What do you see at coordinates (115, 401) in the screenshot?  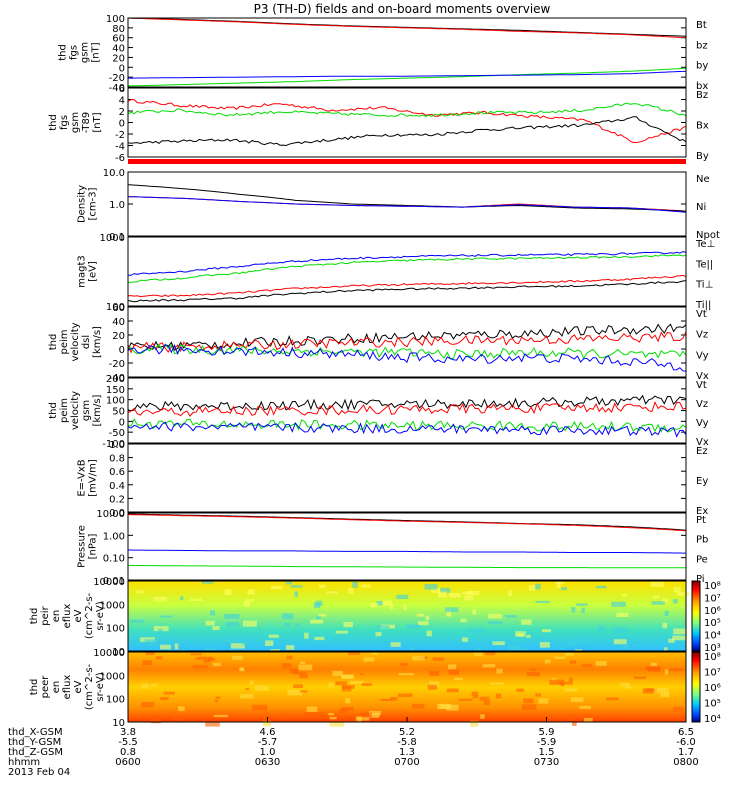 I see `y-tick-label: 100` at bounding box center [115, 401].